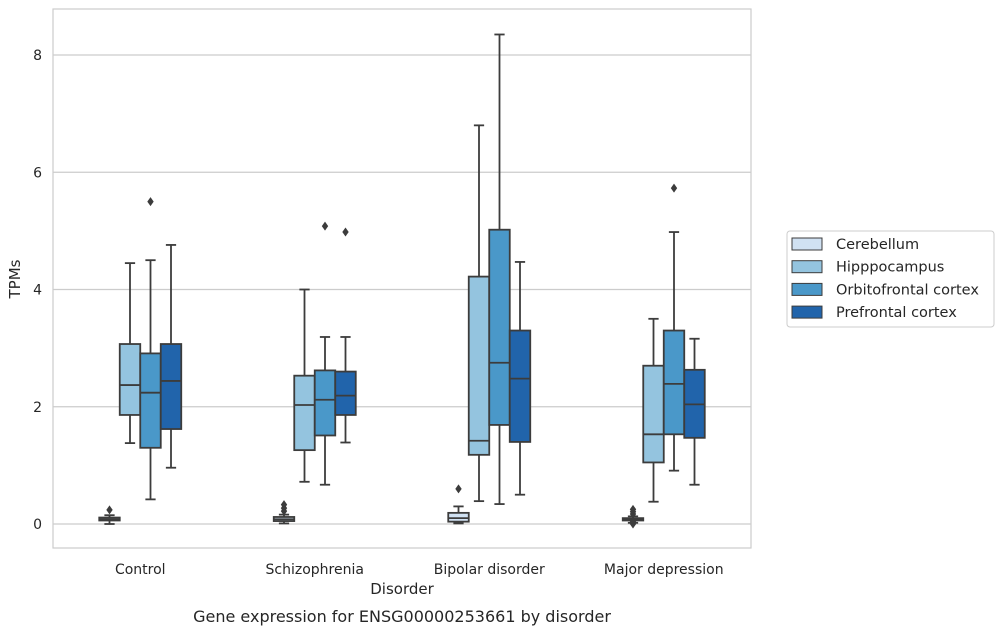 This screenshot has height=634, width=1003. I want to click on box-bipolar-disorder-cerebellum, so click(458, 504).